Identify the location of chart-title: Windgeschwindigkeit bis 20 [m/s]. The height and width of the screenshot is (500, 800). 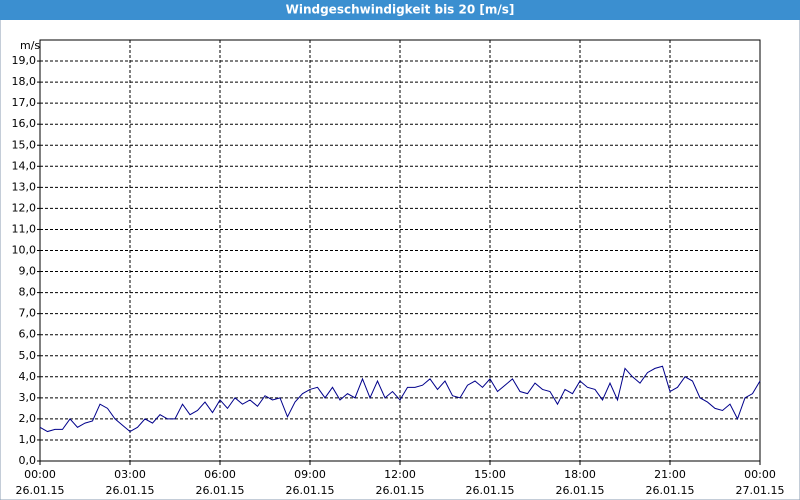
(400, 10).